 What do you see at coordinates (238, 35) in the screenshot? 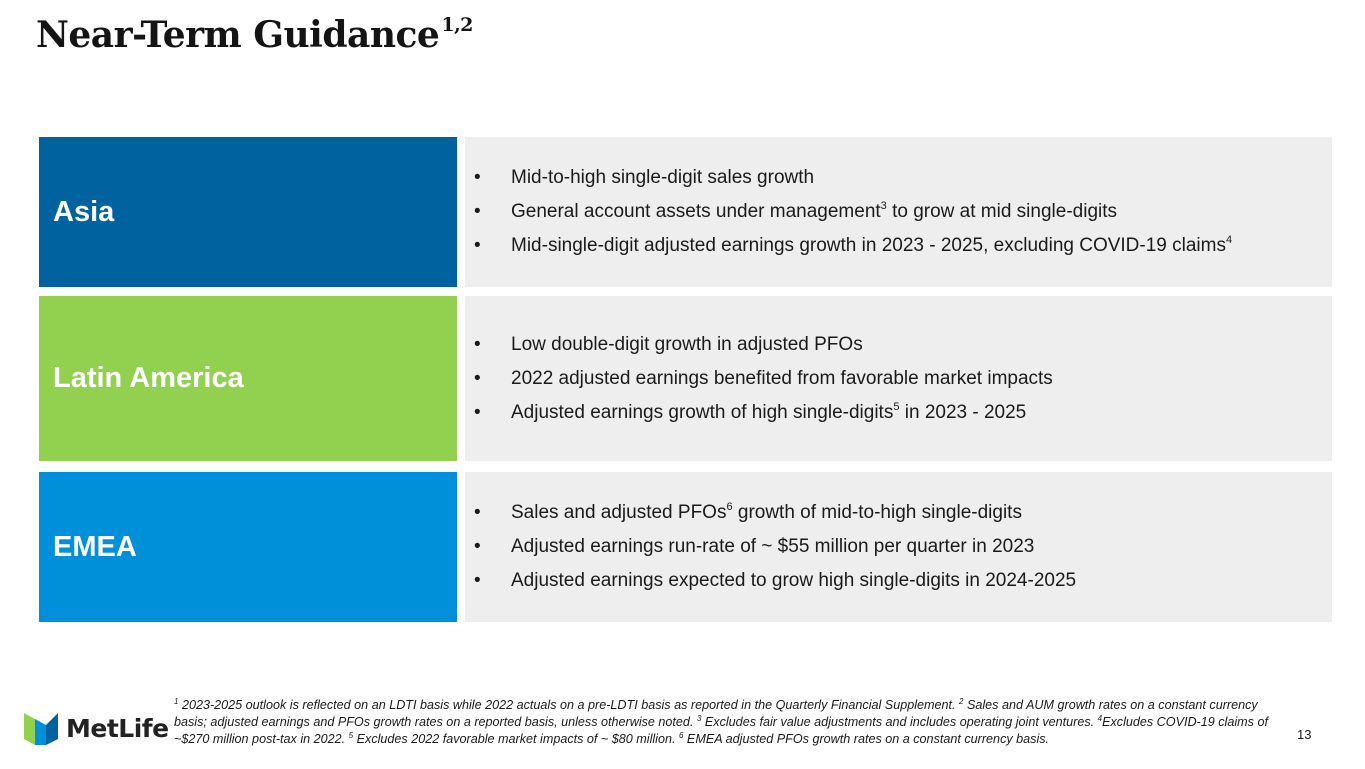
I see `page-title-text: Near-Term Guidance` at bounding box center [238, 35].